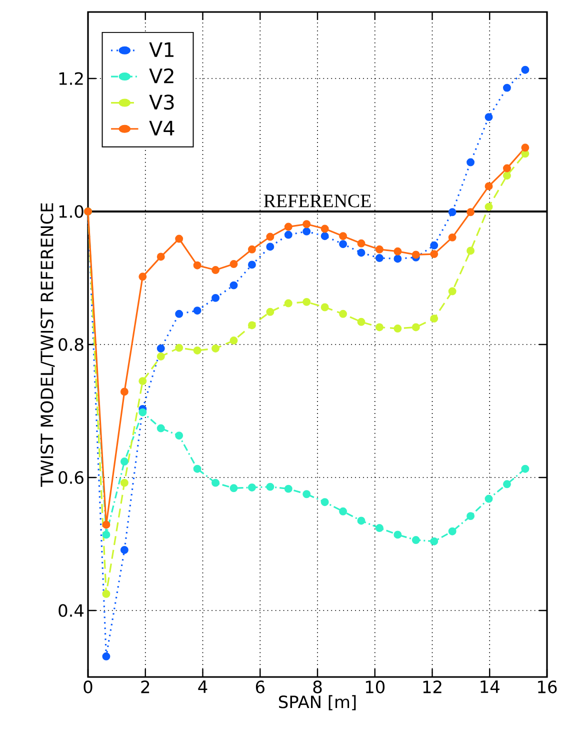 The width and height of the screenshot is (563, 735). Describe the element at coordinates (161, 49) in the screenshot. I see `legend-label: V1` at that location.